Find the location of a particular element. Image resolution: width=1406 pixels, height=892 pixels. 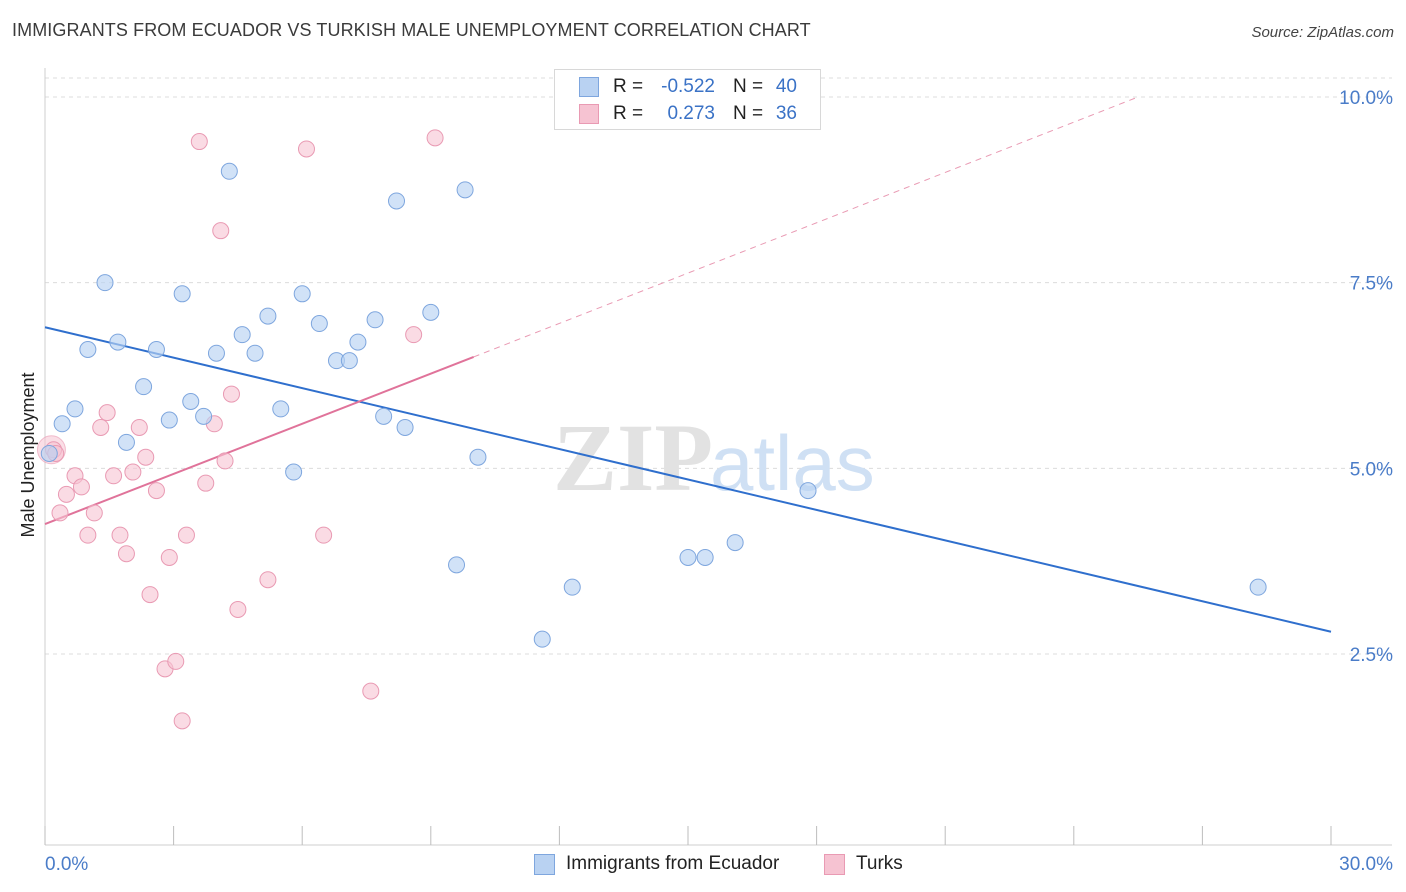

turks-swatch is located at coordinates (589, 114).